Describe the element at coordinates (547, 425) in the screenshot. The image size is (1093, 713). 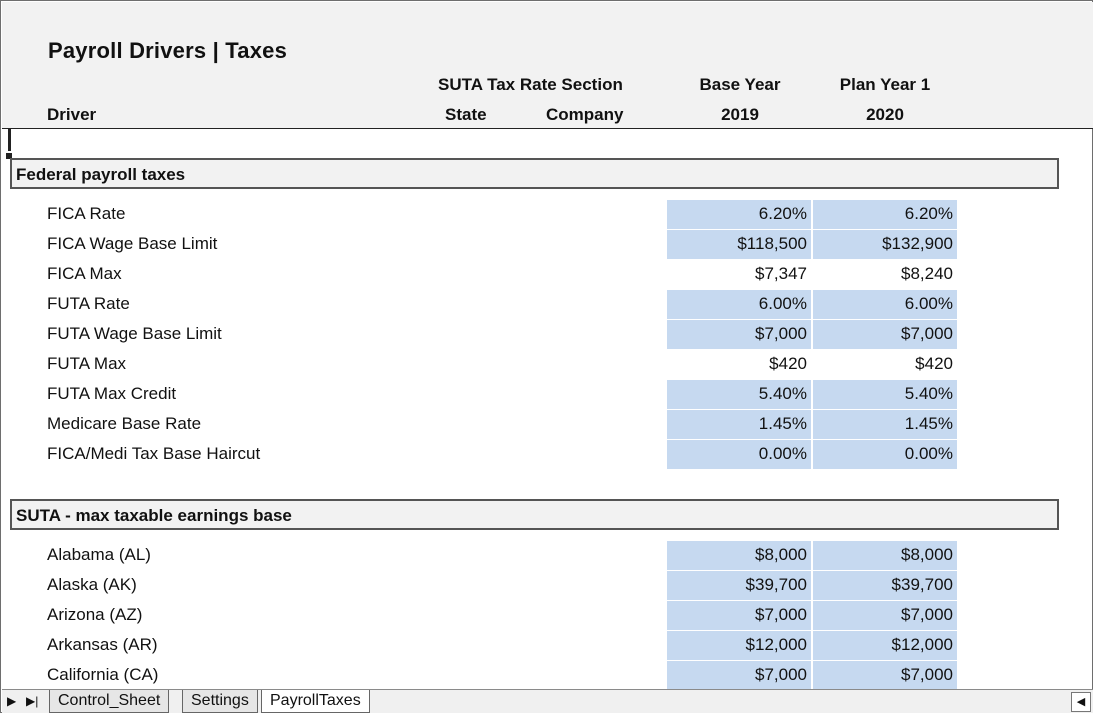
I see `table-row: Medicare Base Rate 1.45% 1.45%` at that location.